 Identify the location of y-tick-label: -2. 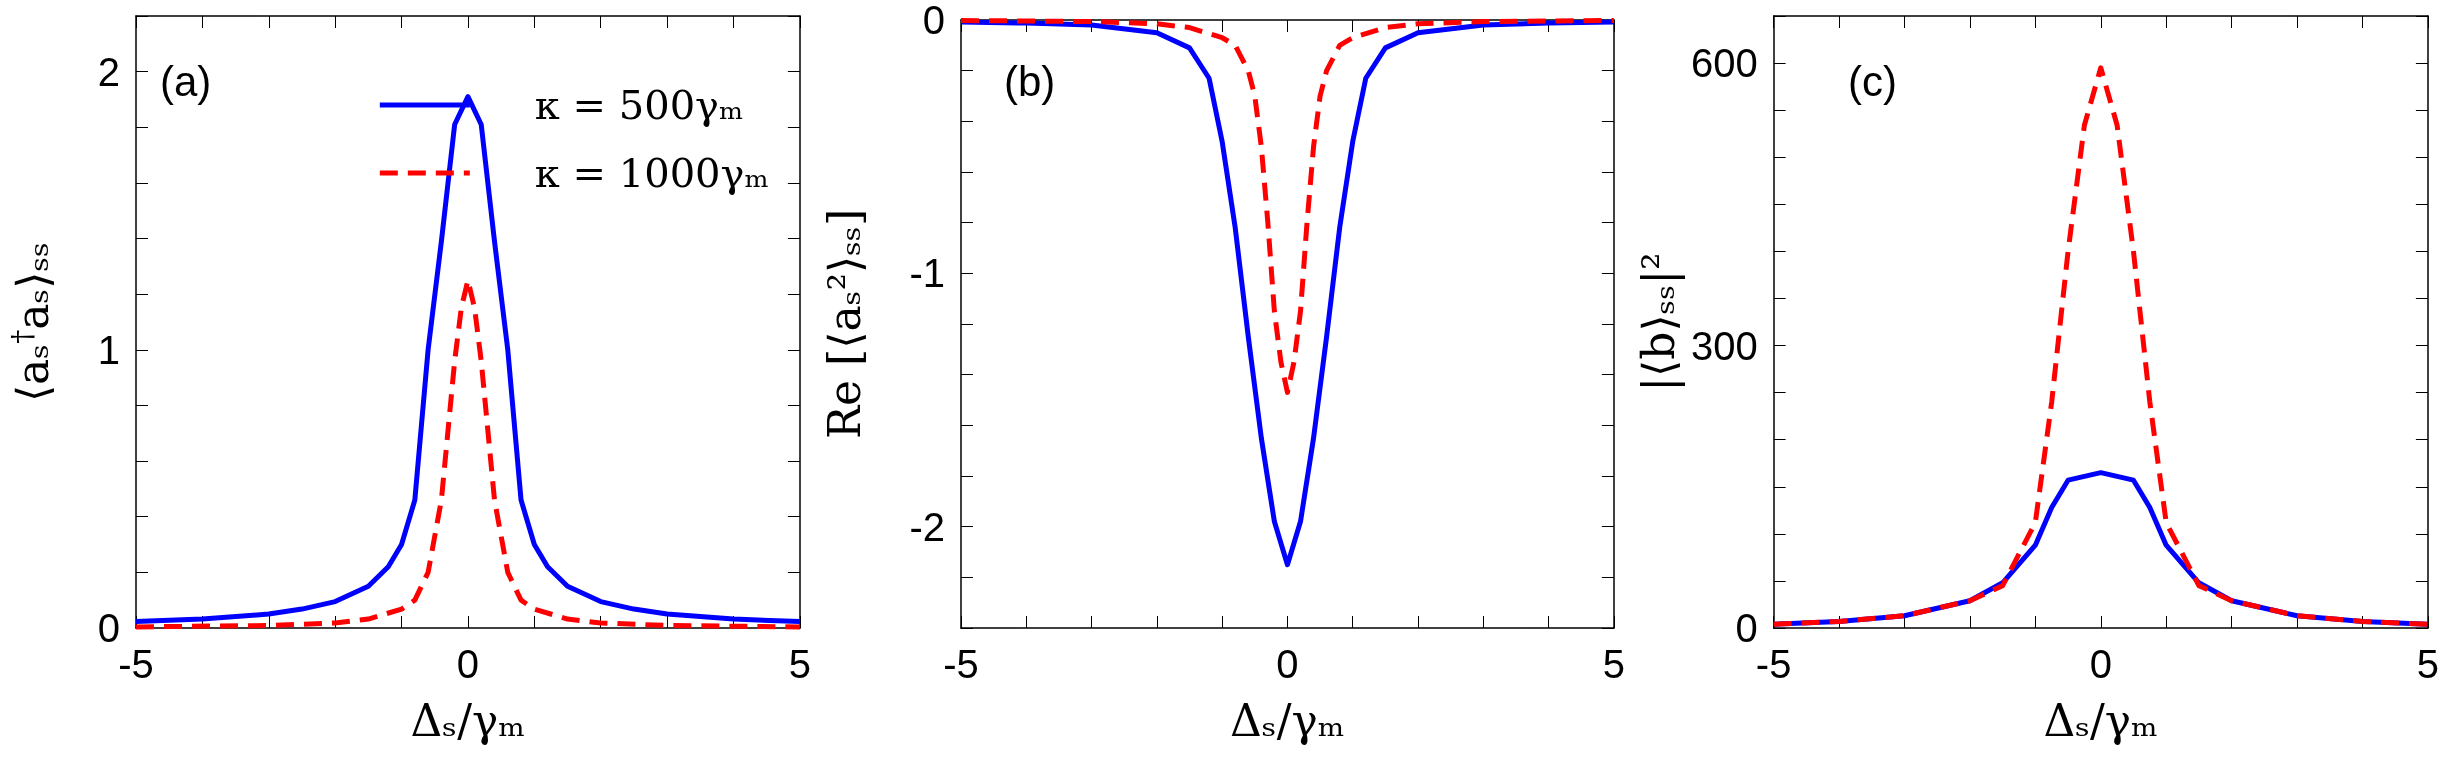
(927, 526).